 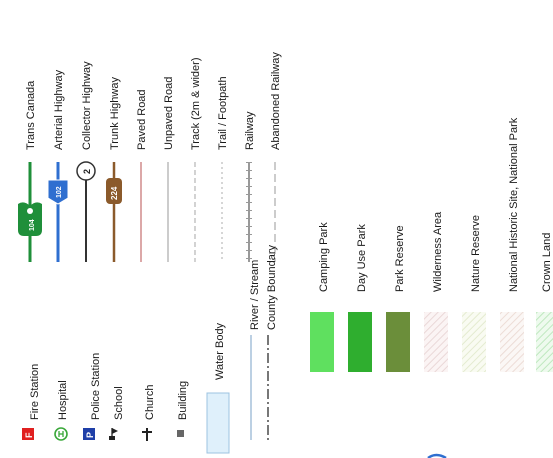 I want to click on area-label-national-historic-site: National Historic Site, National Park, so click(x=514, y=204).